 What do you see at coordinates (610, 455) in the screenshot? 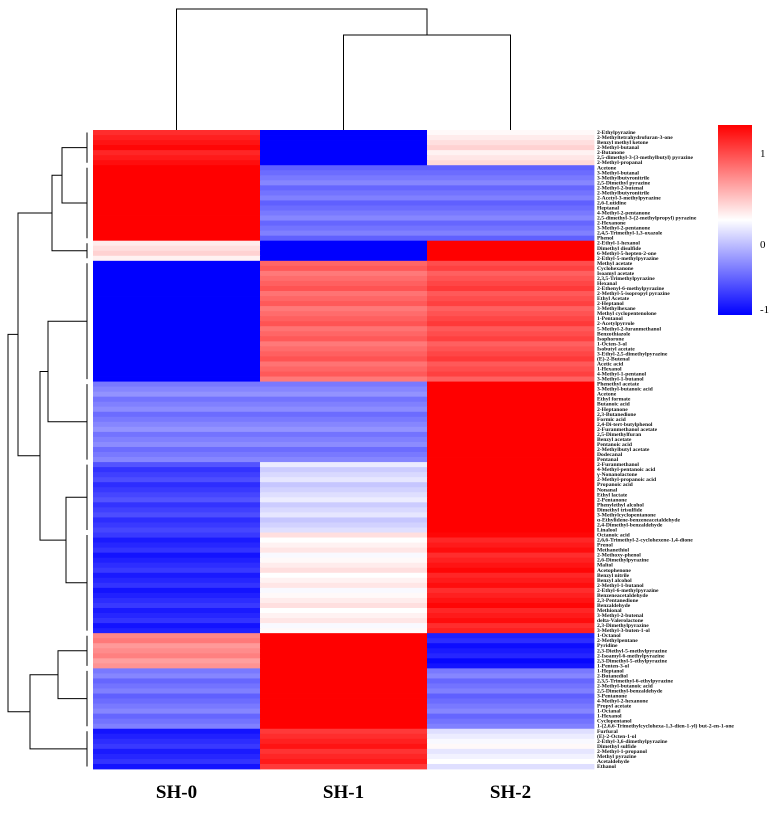
I see `row-label: Dodecanal` at bounding box center [610, 455].